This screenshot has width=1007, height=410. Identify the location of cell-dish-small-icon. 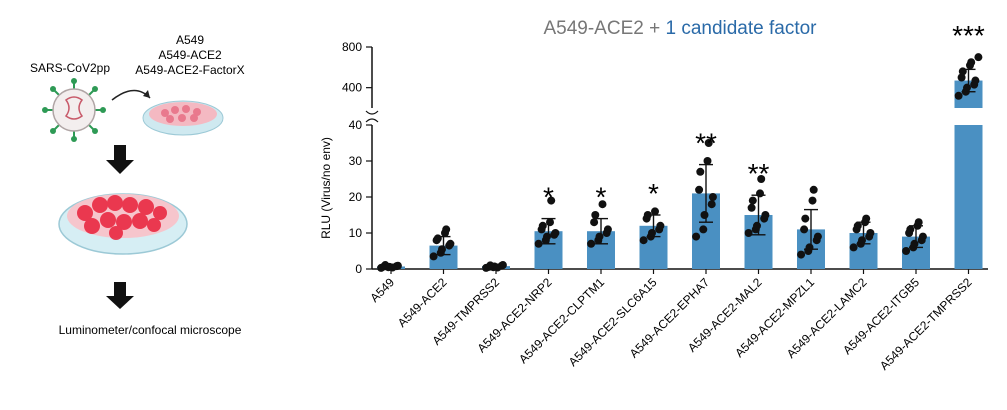
(183, 118).